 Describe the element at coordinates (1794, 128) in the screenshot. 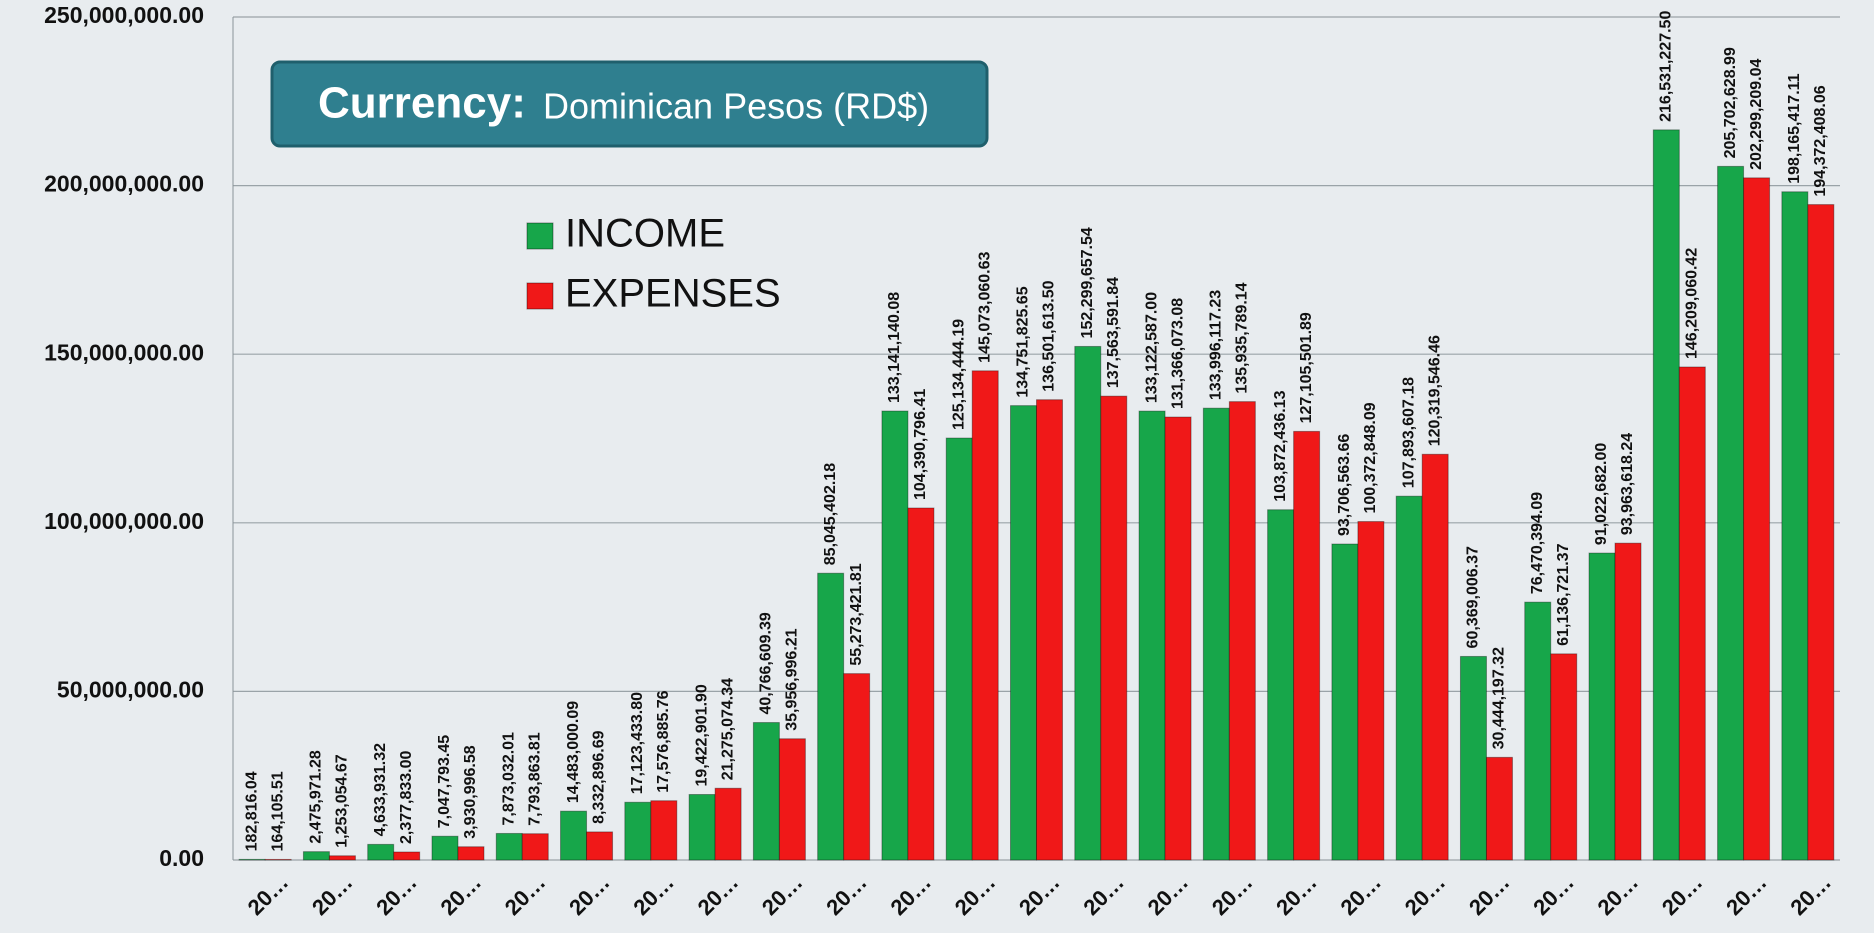

I see `value-label: 198,165,417.11` at that location.